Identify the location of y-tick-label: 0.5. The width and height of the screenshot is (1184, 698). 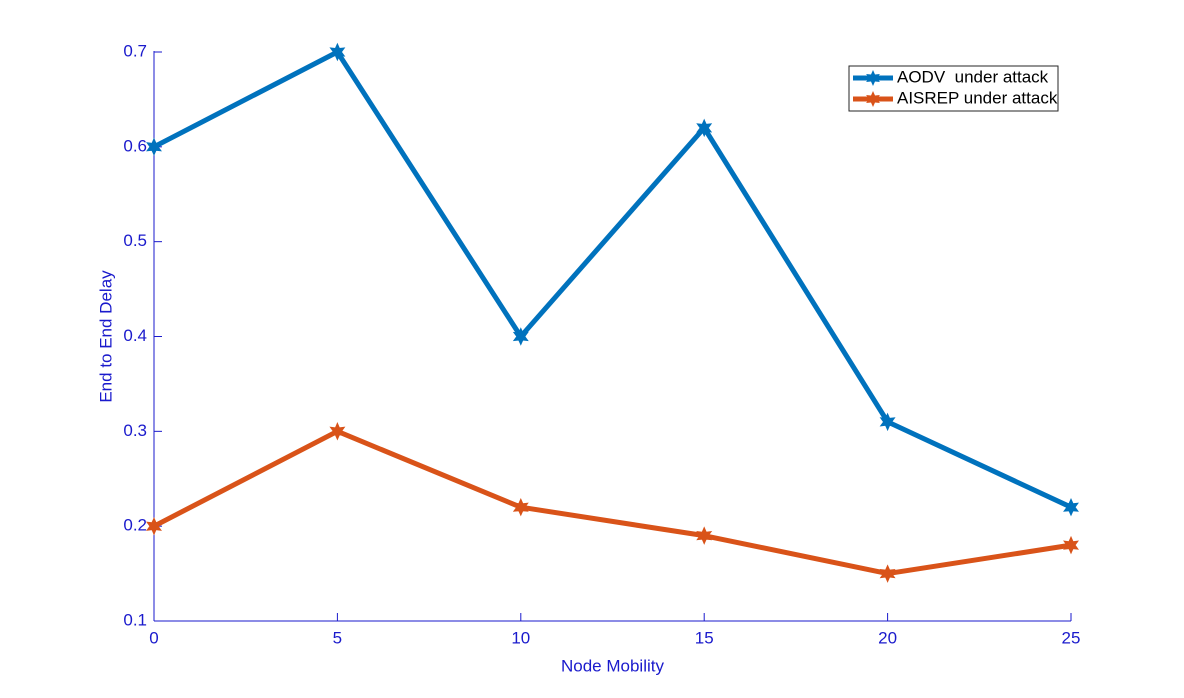
(135, 240).